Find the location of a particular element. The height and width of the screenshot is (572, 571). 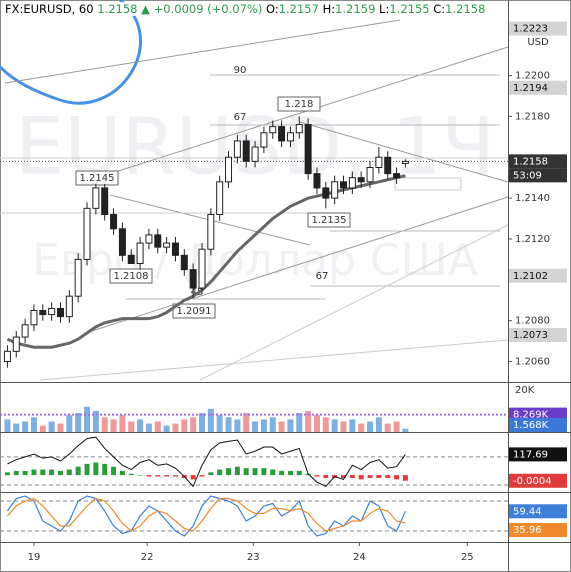

ohlc-value: 1.2155 is located at coordinates (409, 9).